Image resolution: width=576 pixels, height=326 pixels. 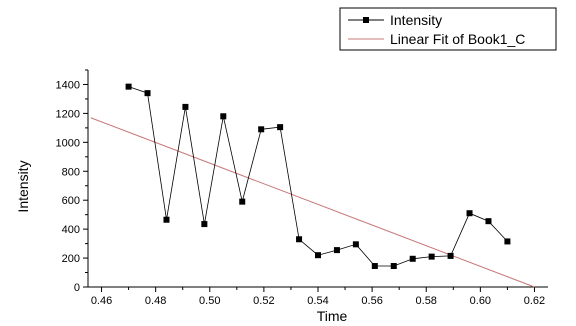 What do you see at coordinates (71, 172) in the screenshot?
I see `y-tick-label: 800` at bounding box center [71, 172].